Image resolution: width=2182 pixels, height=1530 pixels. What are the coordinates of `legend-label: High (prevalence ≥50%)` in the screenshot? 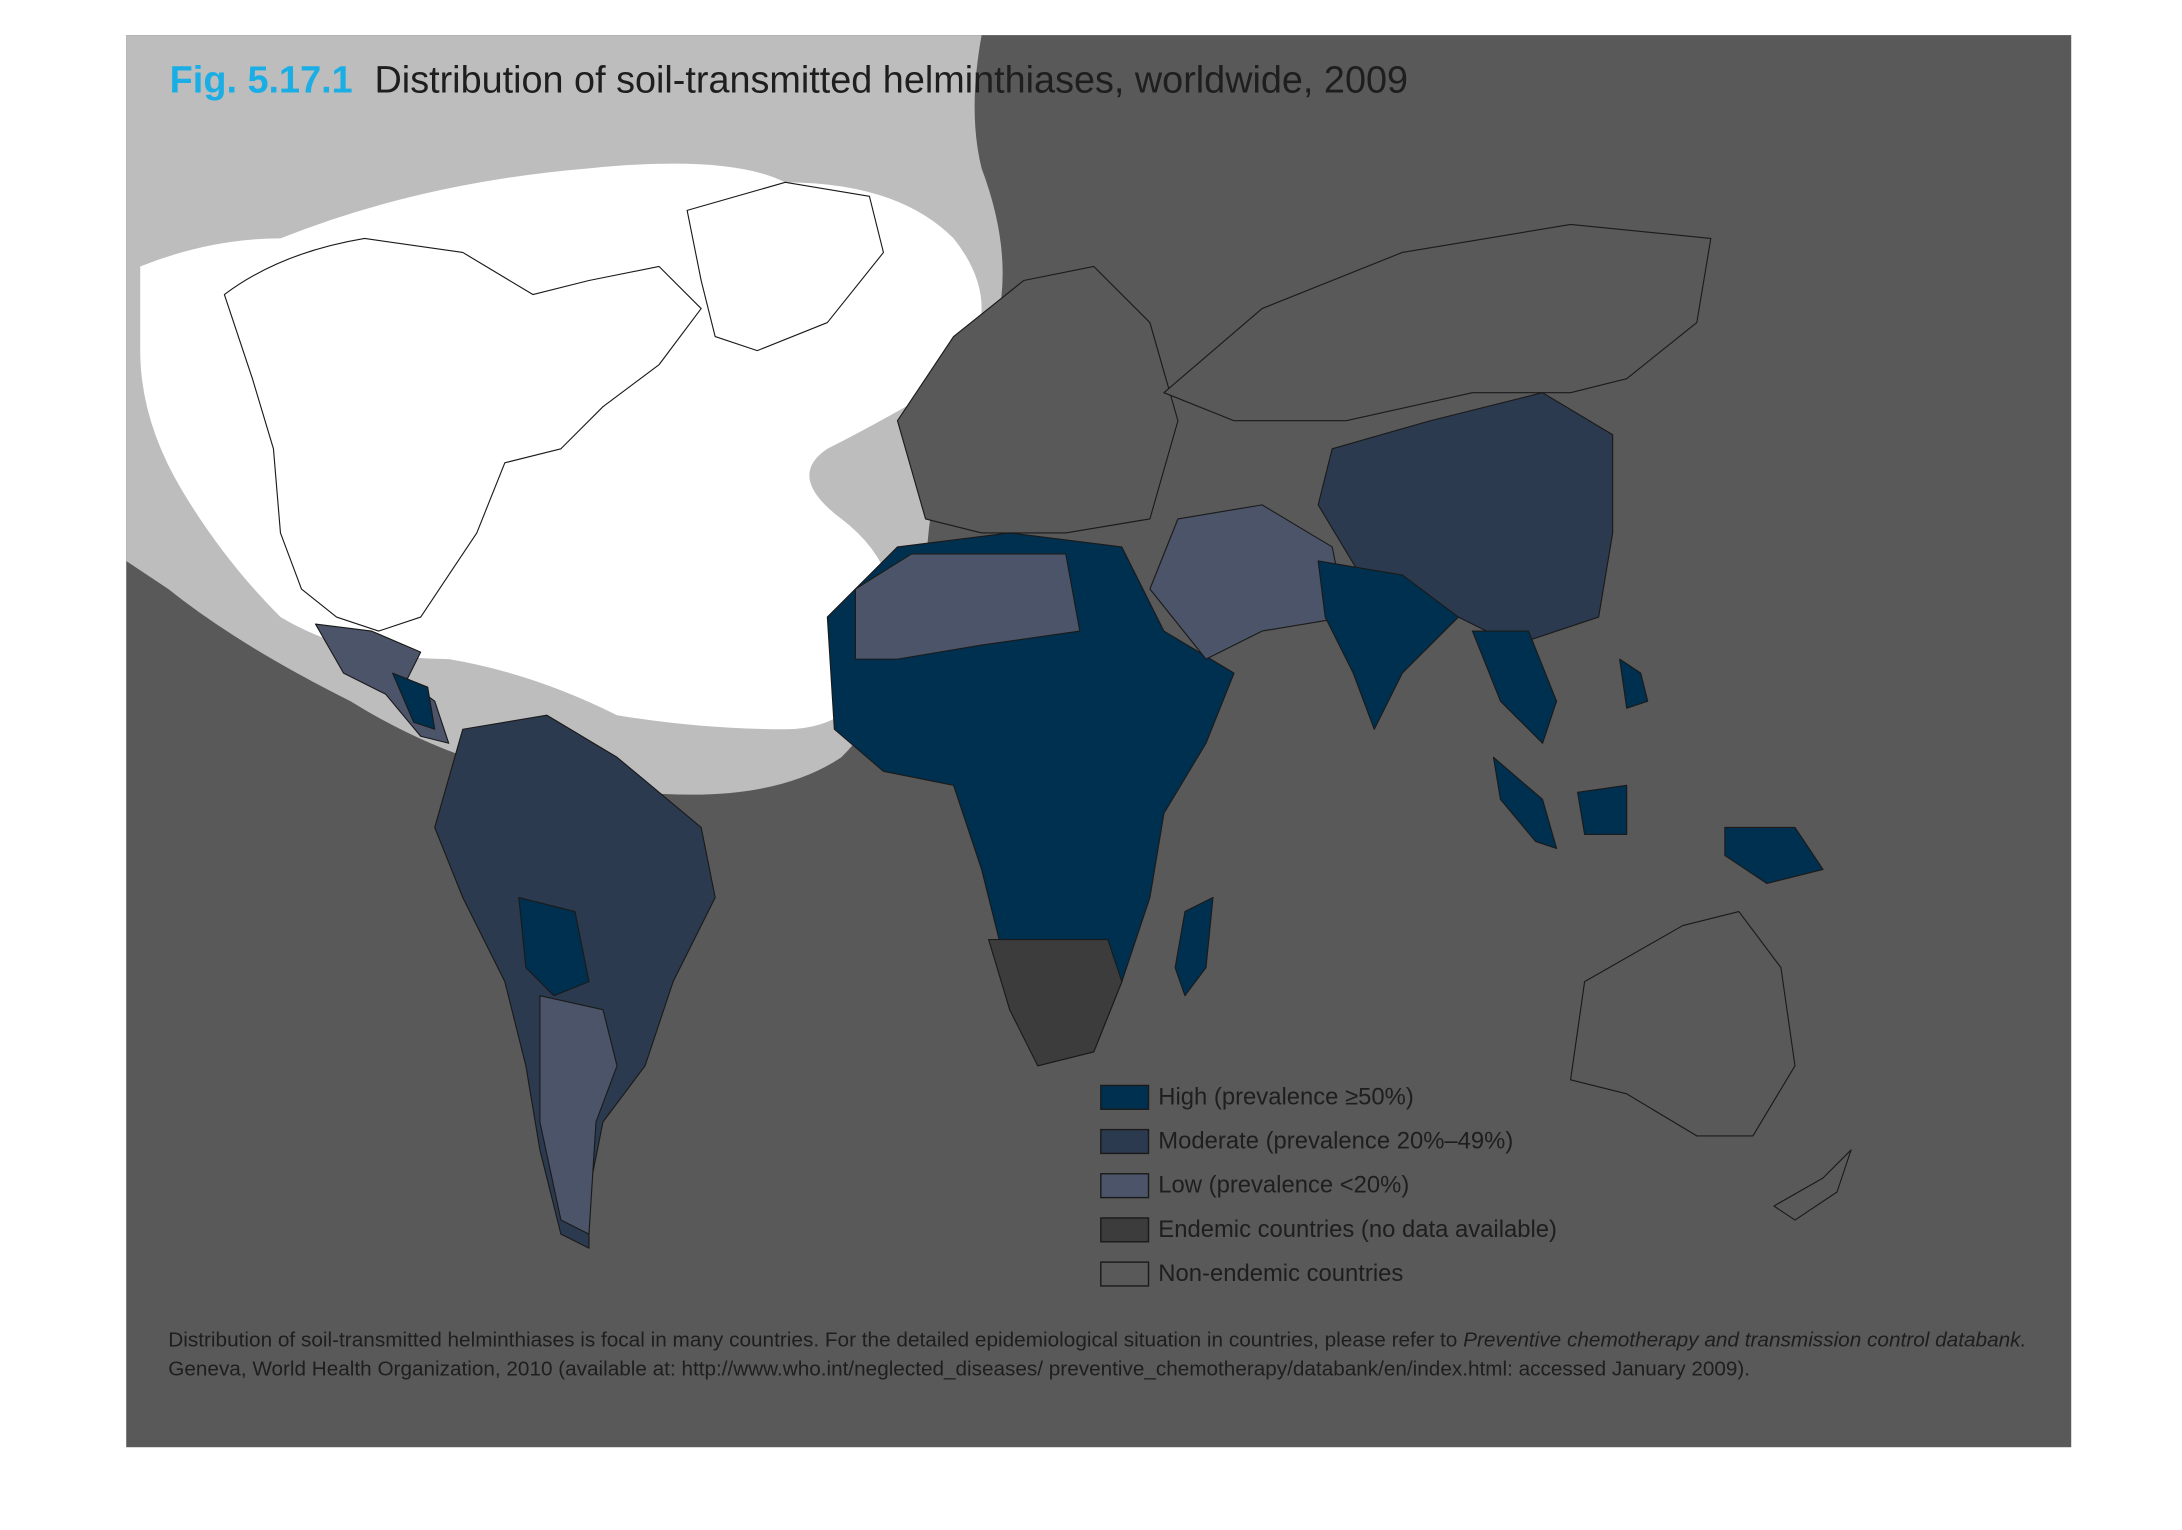 It's located at (1285, 1096).